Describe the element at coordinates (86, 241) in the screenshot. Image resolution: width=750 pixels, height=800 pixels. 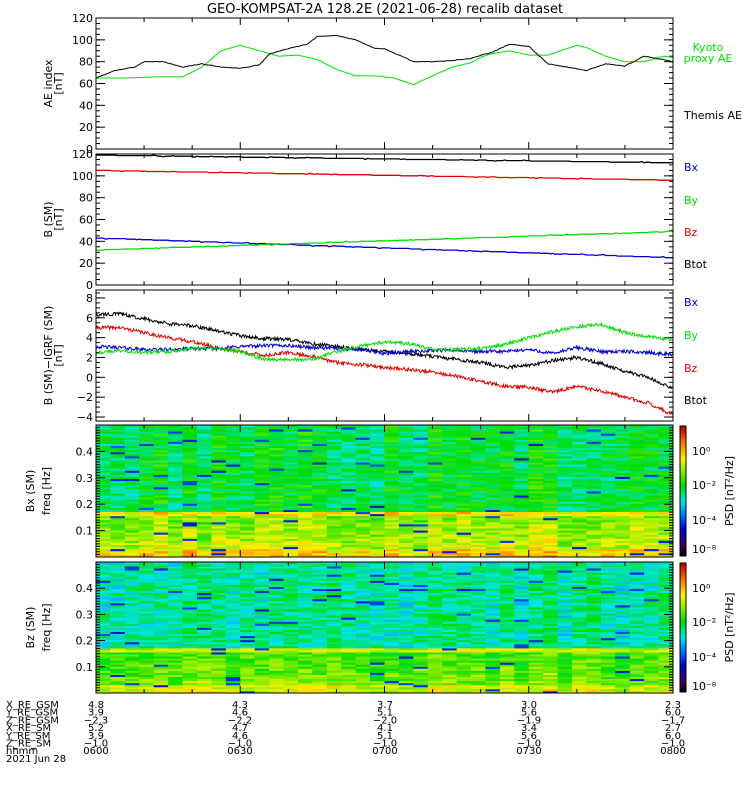
I see `y-tick-label: 40` at that location.